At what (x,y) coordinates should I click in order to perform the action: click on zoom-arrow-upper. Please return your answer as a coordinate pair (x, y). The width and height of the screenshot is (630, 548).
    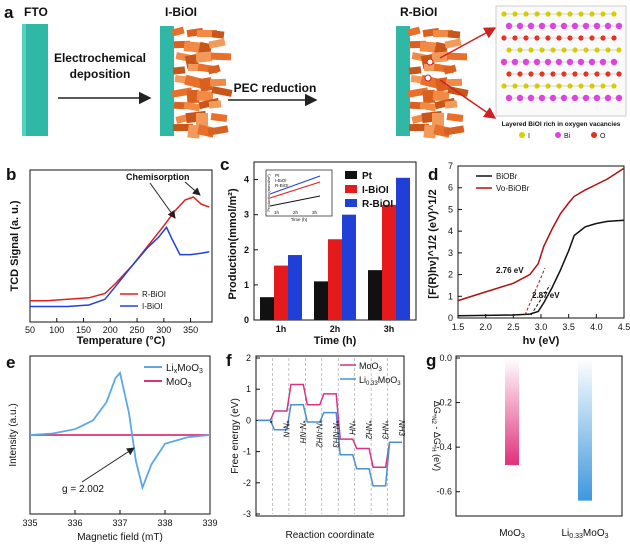
    Looking at the image, I should click on (468, 43).